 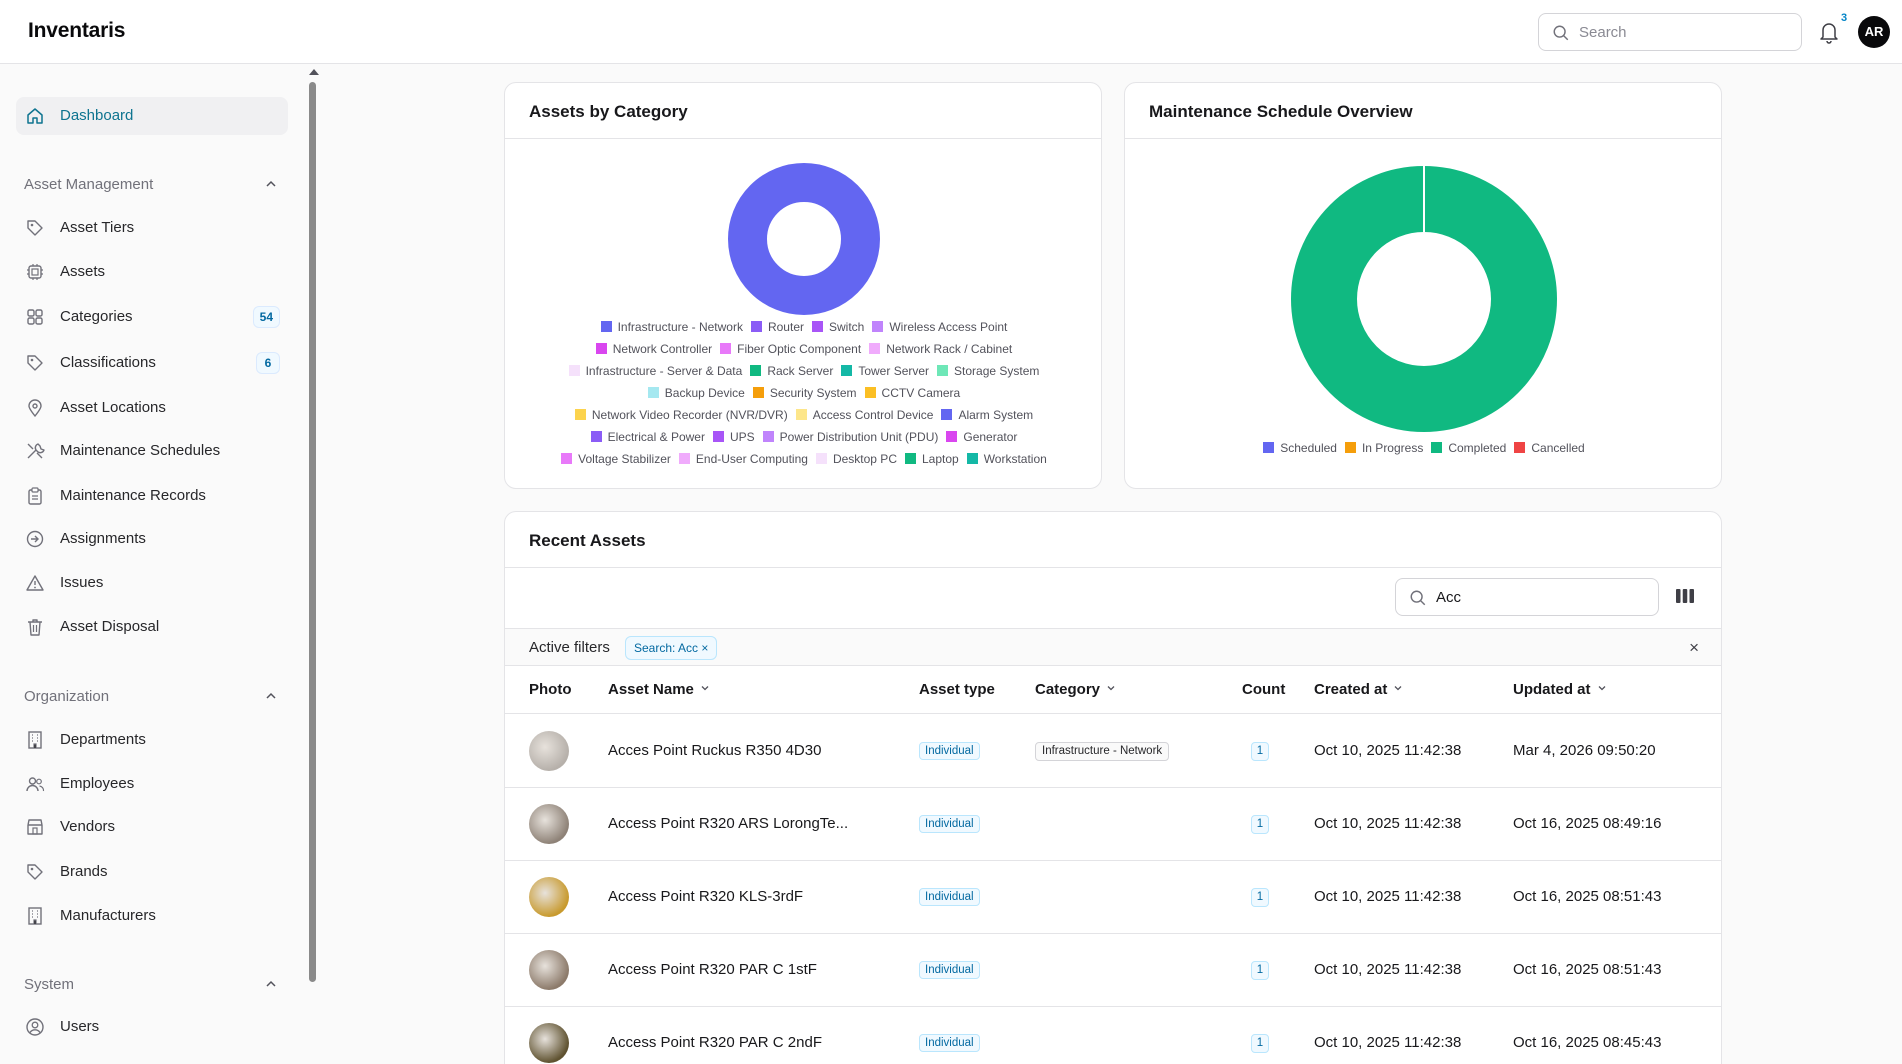 I want to click on legend-item: Tower Server, so click(x=885, y=371).